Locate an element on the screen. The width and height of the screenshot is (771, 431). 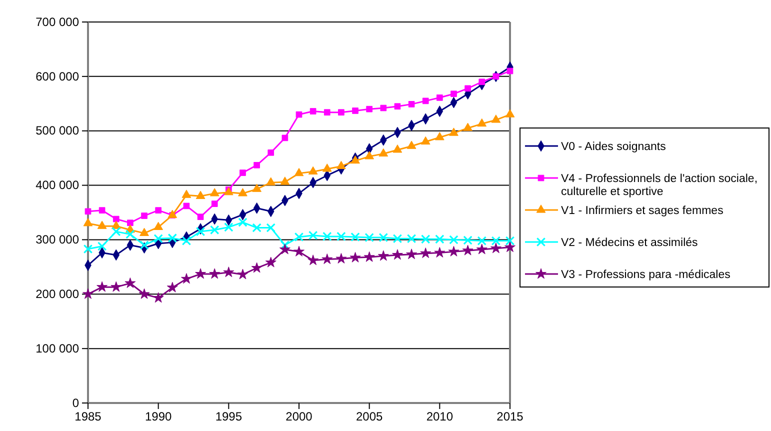
x-tick-label: 1990 is located at coordinates (158, 417).